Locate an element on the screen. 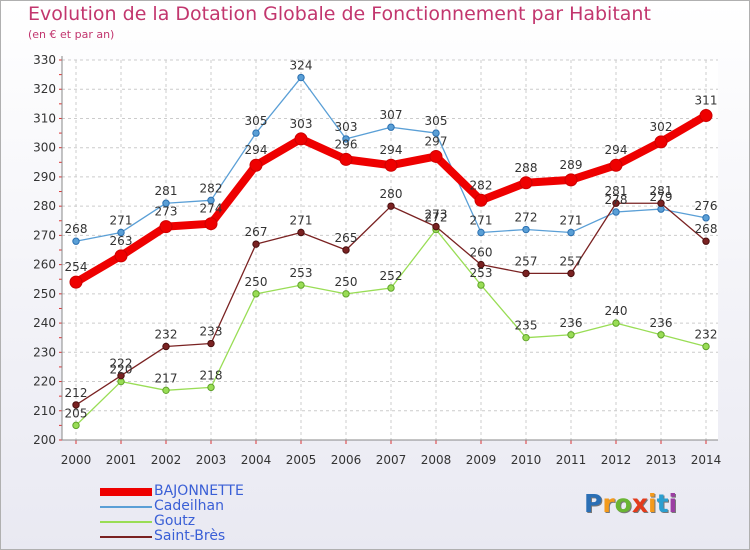 This screenshot has width=750, height=550. data-label-saint-br-s: 273 is located at coordinates (436, 215).